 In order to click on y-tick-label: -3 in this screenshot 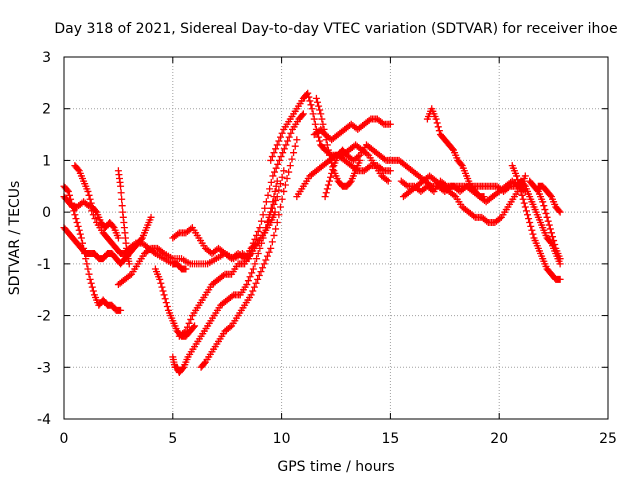, I will do `click(44, 368)`.